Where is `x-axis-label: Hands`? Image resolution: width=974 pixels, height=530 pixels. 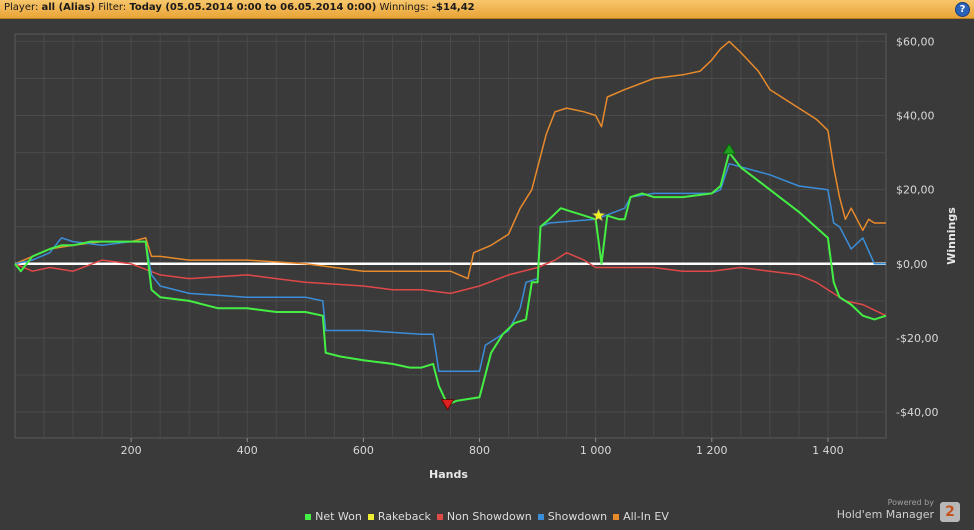
x-axis-label: Hands is located at coordinates (448, 474).